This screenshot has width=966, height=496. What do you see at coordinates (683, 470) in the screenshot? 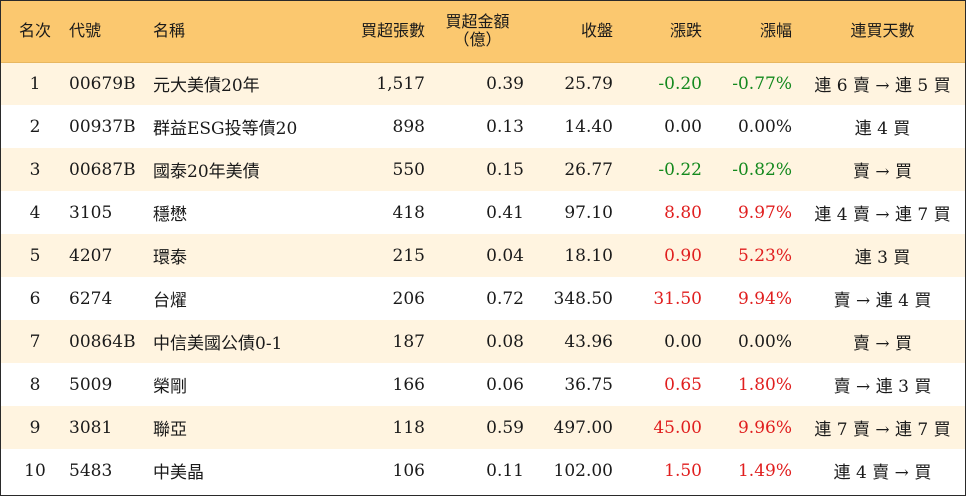
I see `change-cell: 1.50` at bounding box center [683, 470].